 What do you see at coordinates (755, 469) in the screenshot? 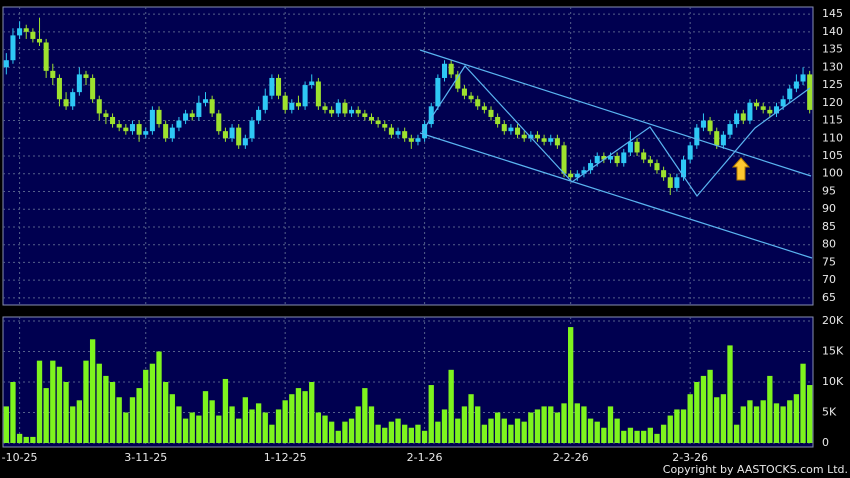
I see `copyright: Copyright by AASTOCKS.com Ltd.` at bounding box center [755, 469].